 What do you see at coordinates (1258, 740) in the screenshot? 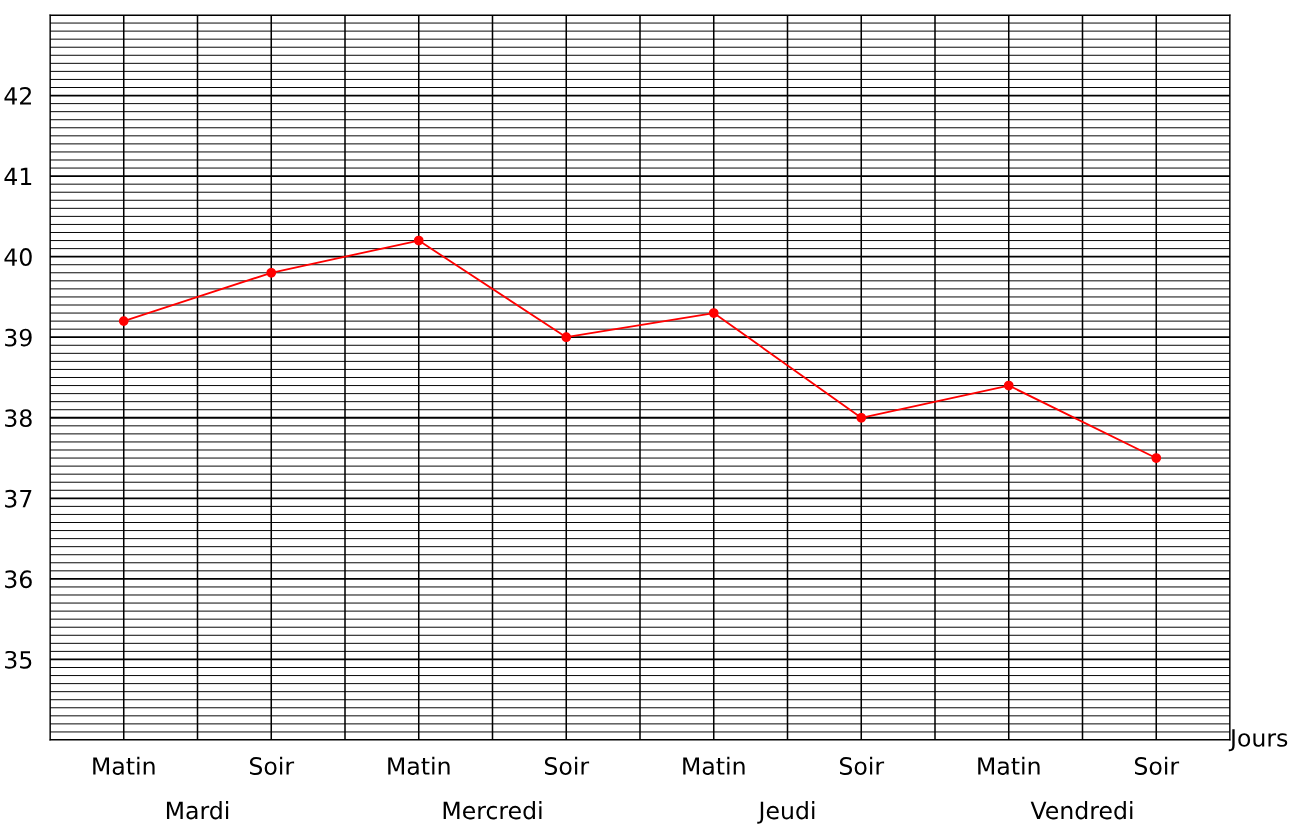
I see `x-axis-title: Jours` at bounding box center [1258, 740].